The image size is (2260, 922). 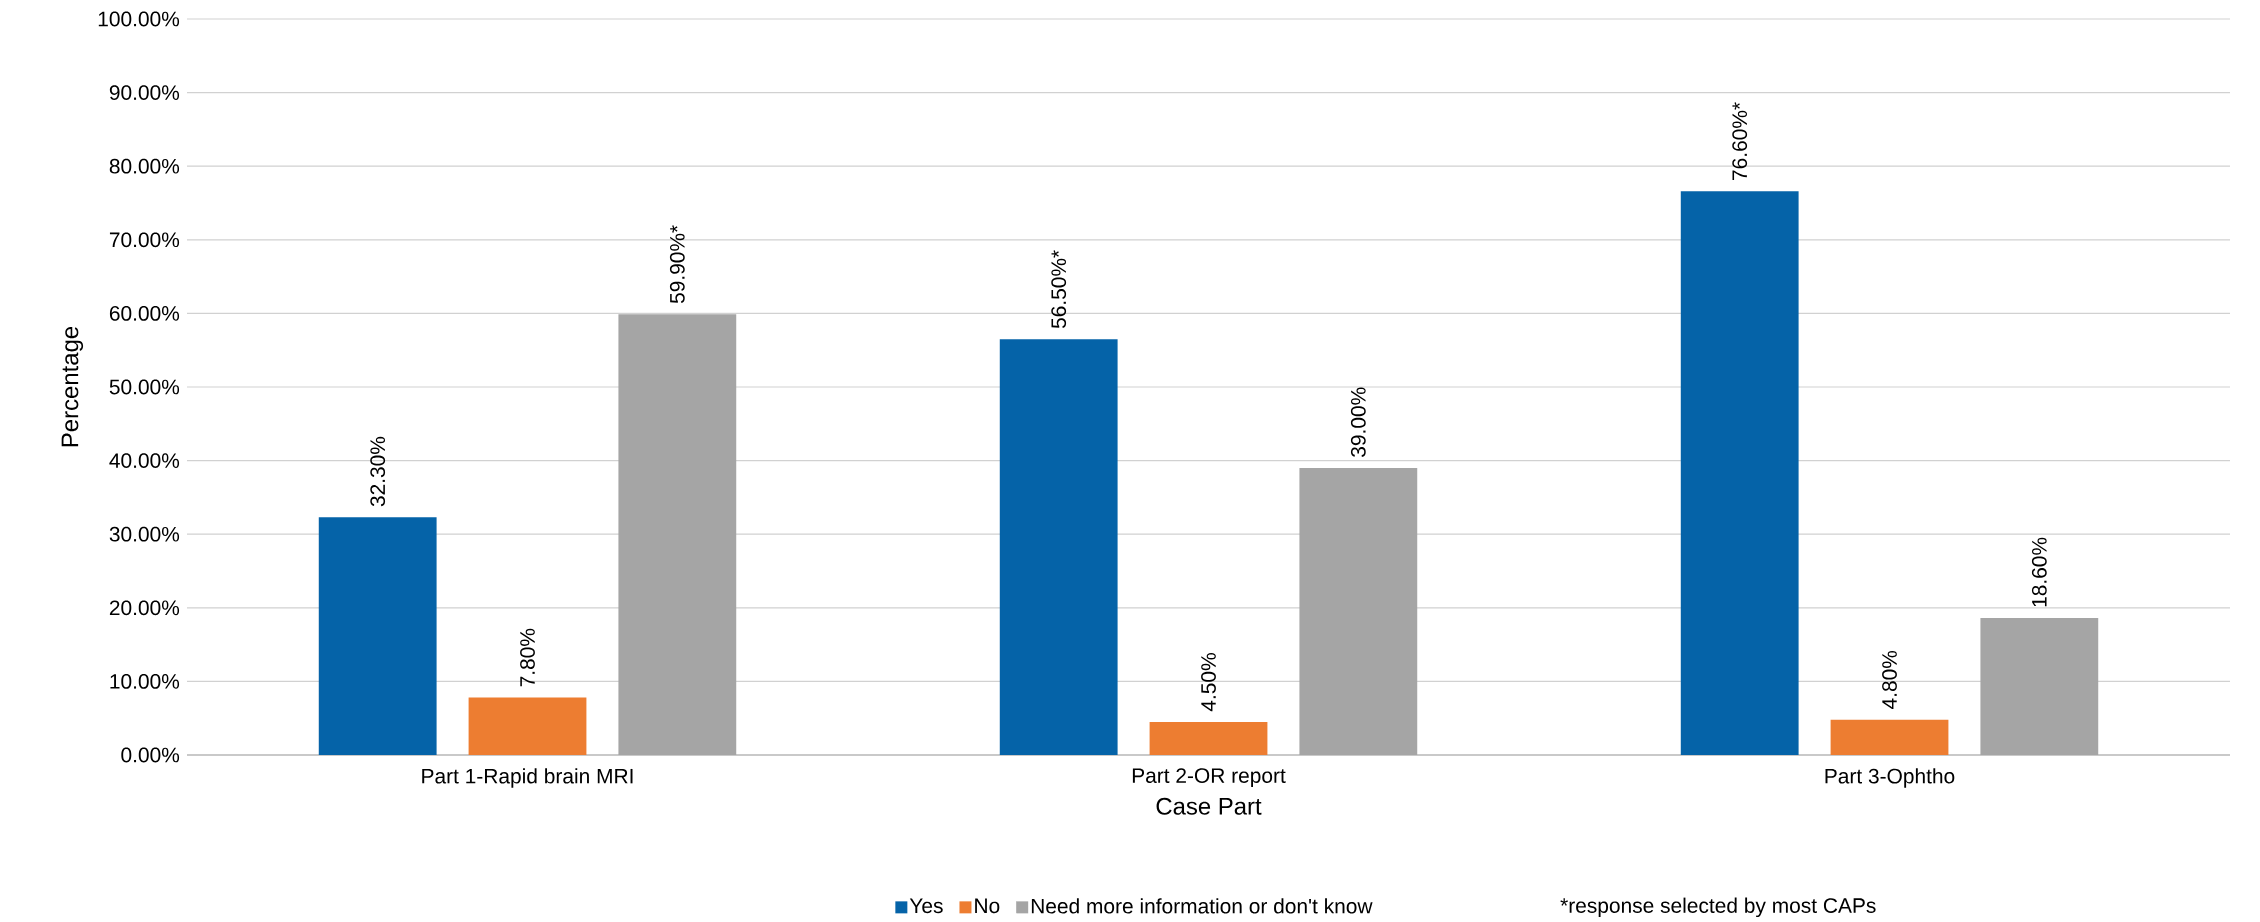 What do you see at coordinates (144, 166) in the screenshot?
I see `y-tick-label: 80.00%` at bounding box center [144, 166].